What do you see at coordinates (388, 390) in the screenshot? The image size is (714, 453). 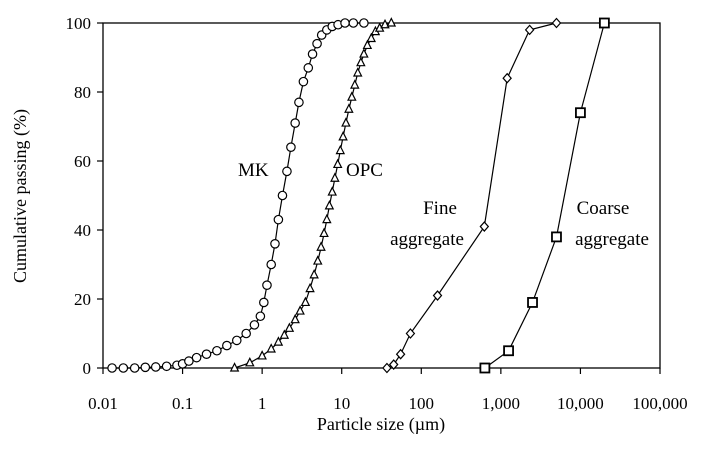 I see `x-axis: 0.01 0.1 1 10 100 1,000 10,000 100,000` at bounding box center [388, 390].